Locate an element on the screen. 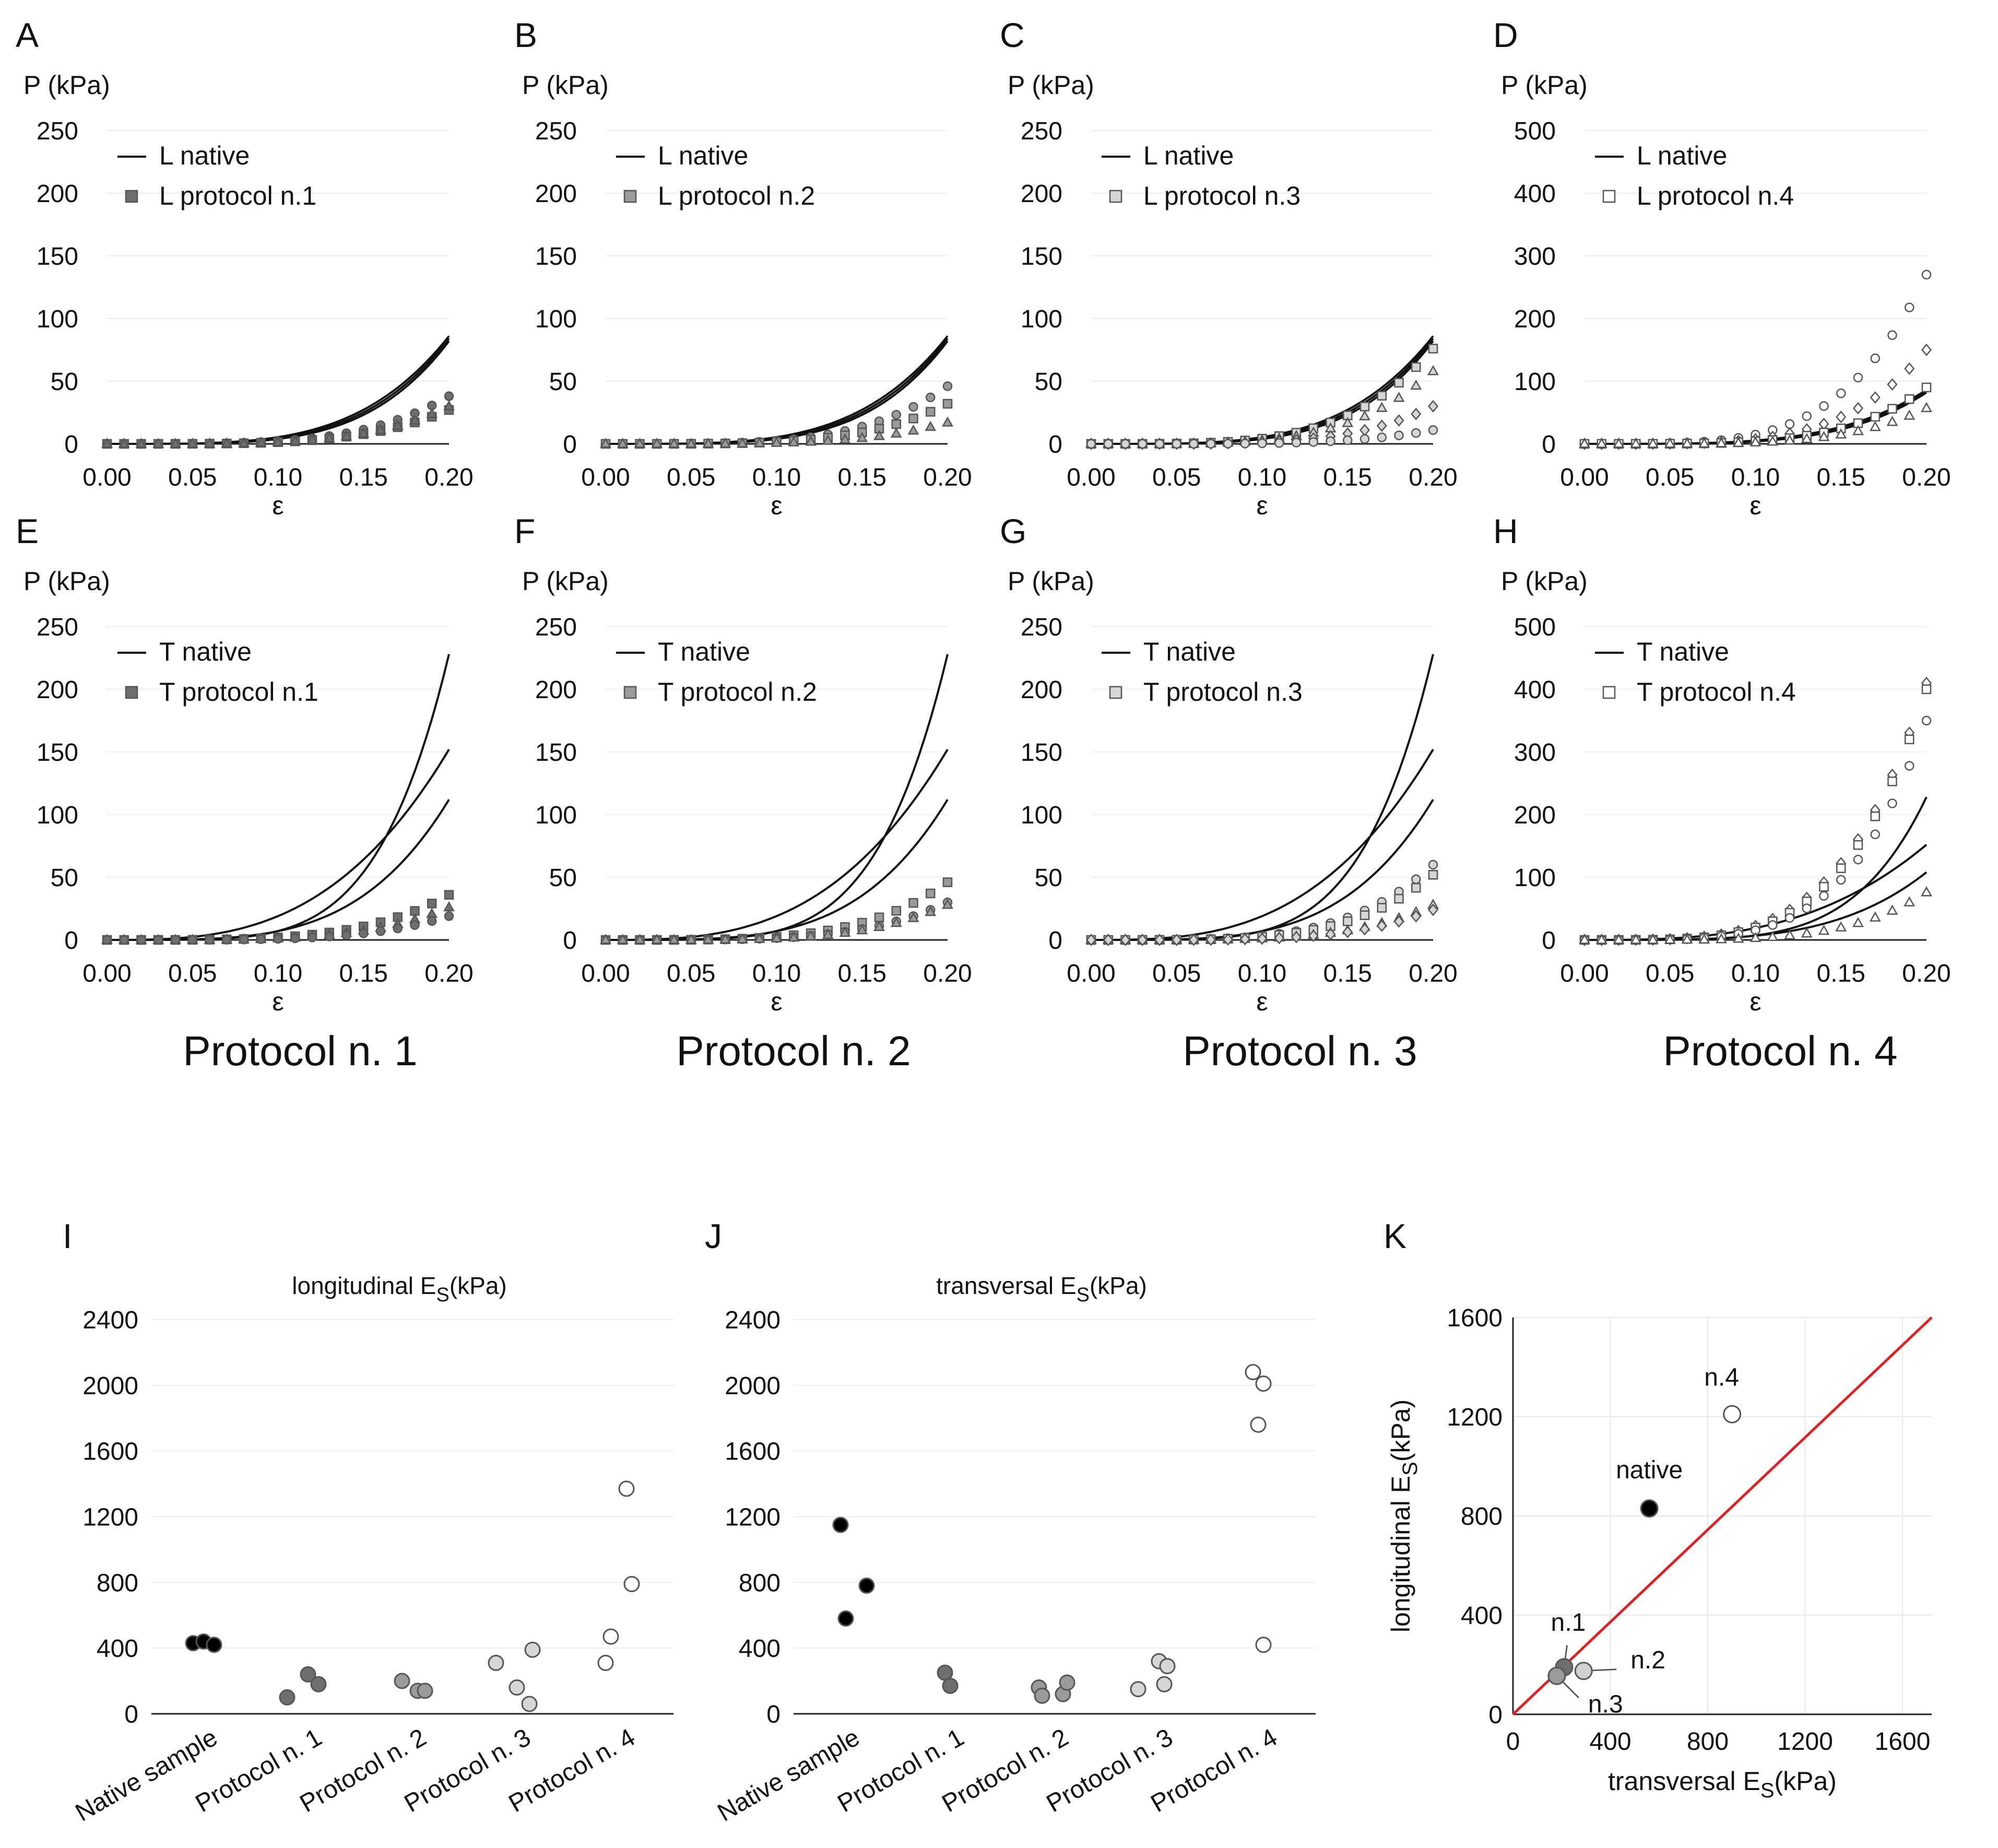 The image size is (1998, 1848). legend-protocol-label: T protocol n.4 is located at coordinates (1716, 692).